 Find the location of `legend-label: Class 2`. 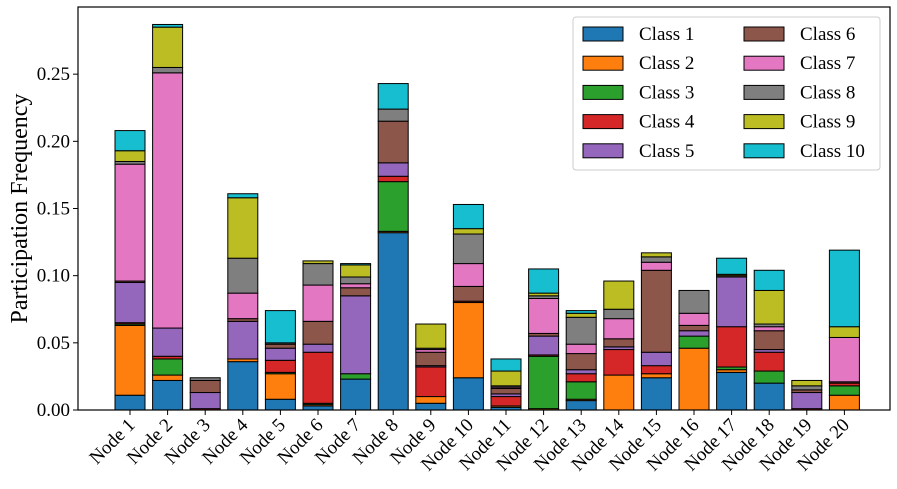

legend-label: Class 2 is located at coordinates (666, 63).